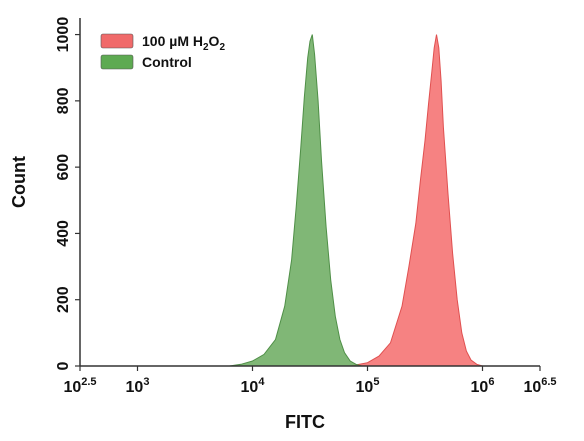 Image resolution: width=584 pixels, height=441 pixels. I want to click on x-tick-label: 10⁶, so click(483, 386).